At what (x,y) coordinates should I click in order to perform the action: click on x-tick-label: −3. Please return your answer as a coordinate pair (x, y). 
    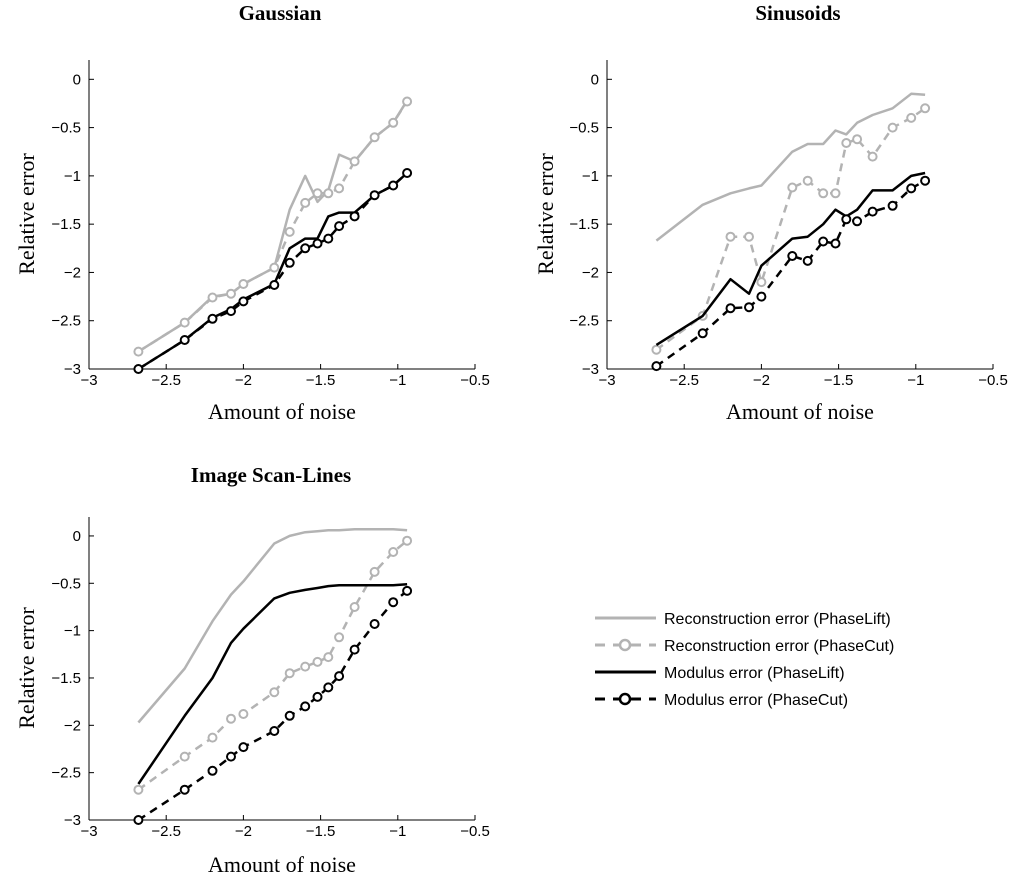
    Looking at the image, I should click on (606, 380).